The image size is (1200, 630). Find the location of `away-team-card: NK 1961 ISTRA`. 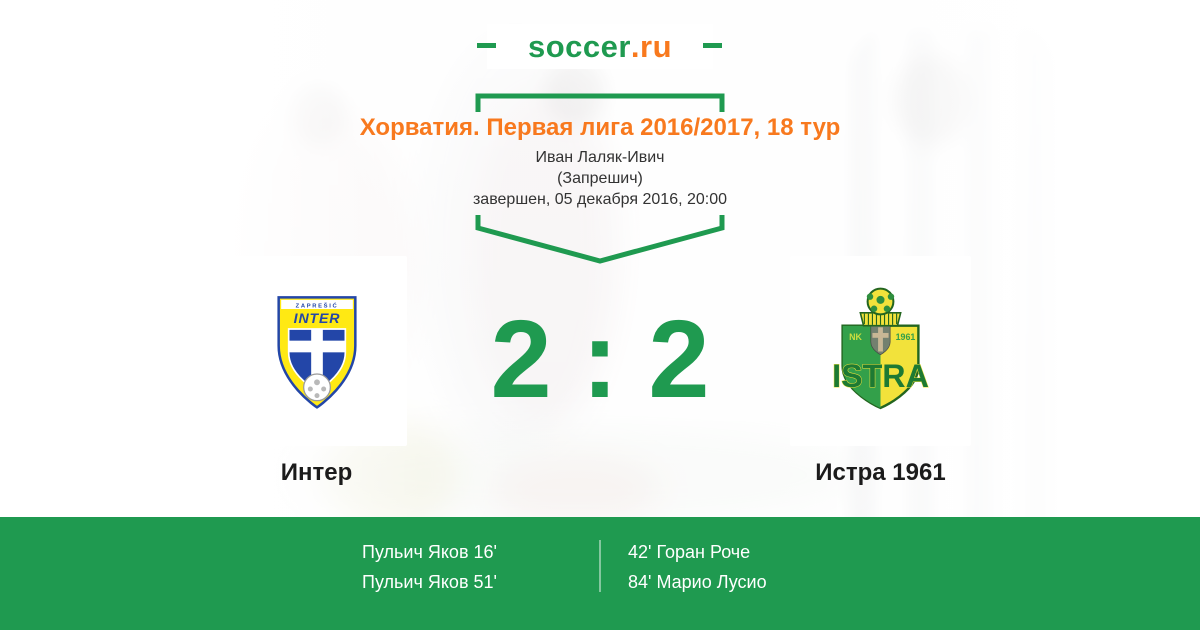

away-team-card: NK 1961 ISTRA is located at coordinates (880, 351).